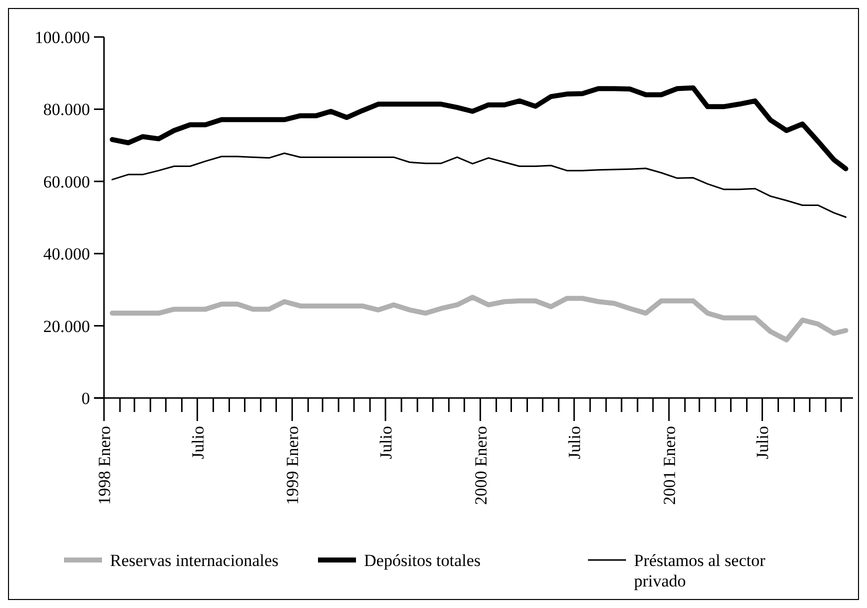 The height and width of the screenshot is (608, 867). Describe the element at coordinates (669, 465) in the screenshot. I see `x-tick-label: 2001 Enero` at that location.